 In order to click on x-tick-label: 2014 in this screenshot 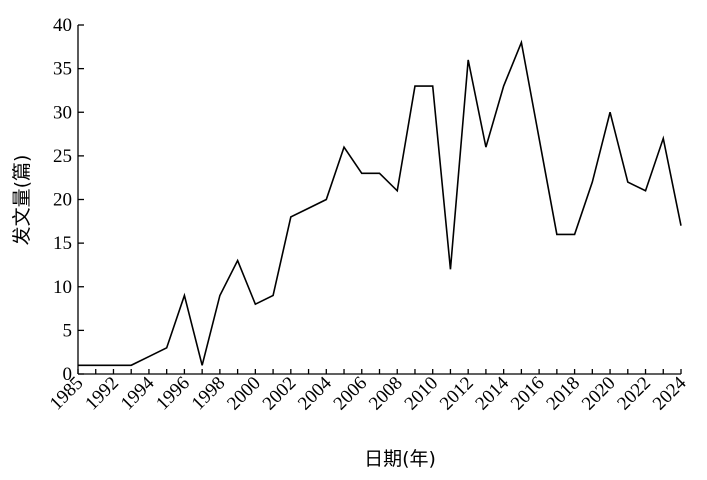, I will do `click(492, 393)`.